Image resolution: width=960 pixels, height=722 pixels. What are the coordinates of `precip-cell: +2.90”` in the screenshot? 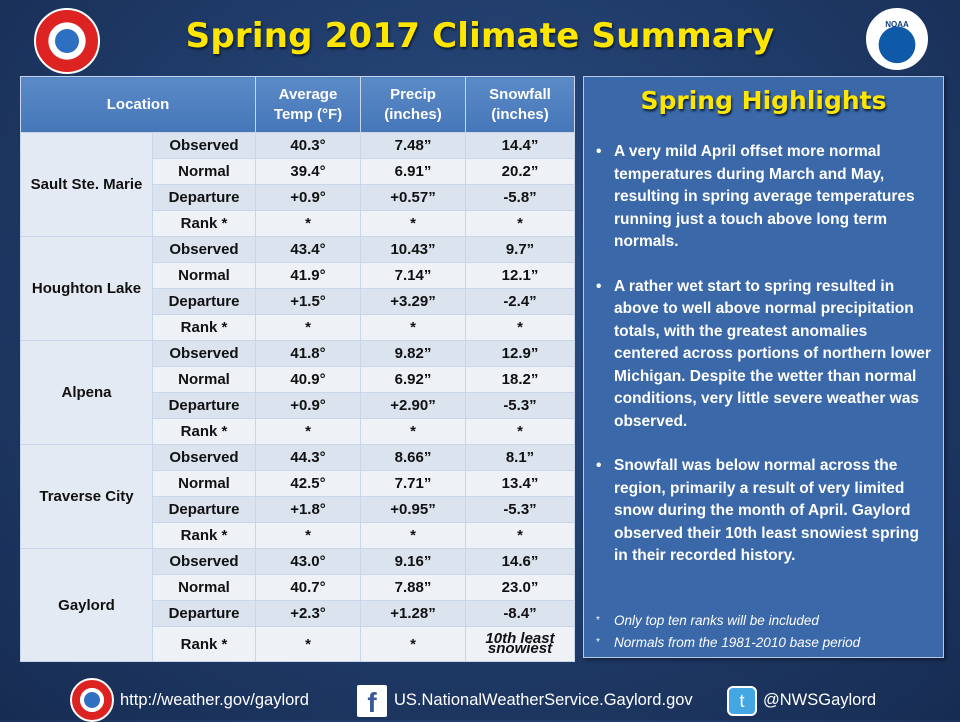 It's located at (413, 405).